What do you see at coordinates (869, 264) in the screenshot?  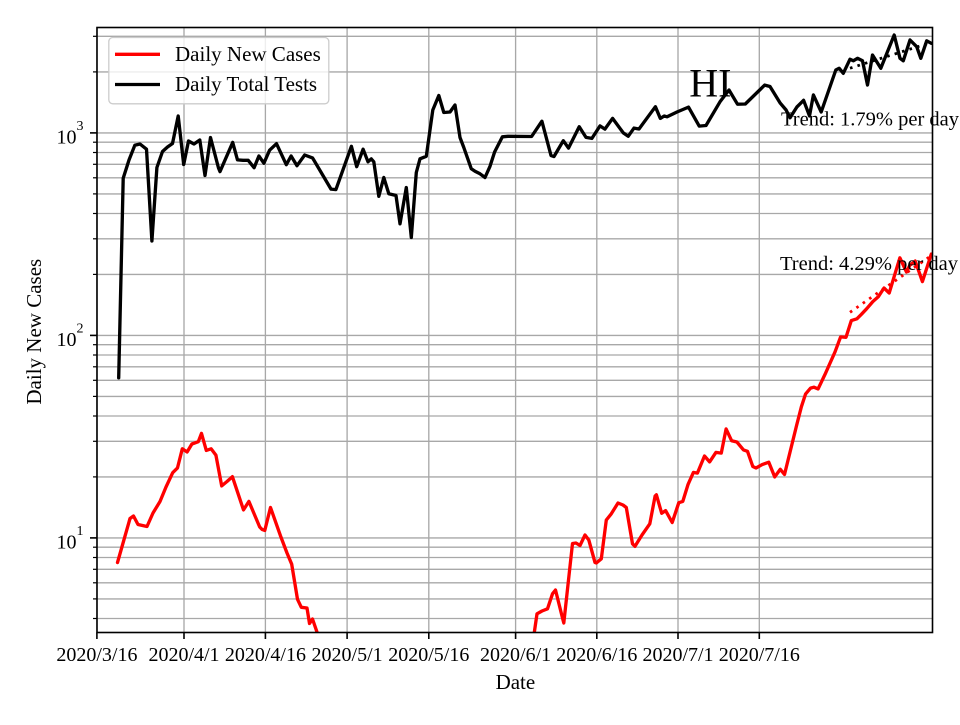 I see `svg-text: Trend: 4.29% per day` at bounding box center [869, 264].